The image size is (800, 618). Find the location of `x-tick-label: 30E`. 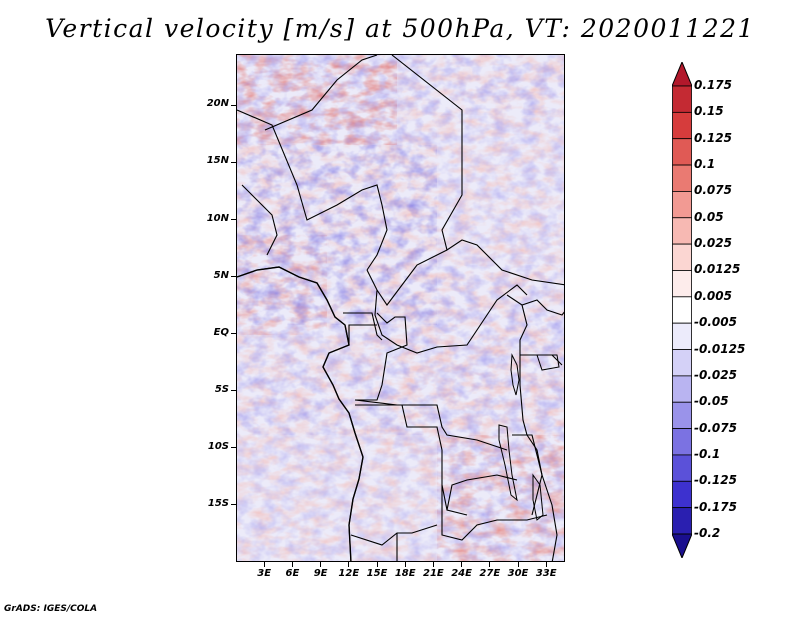

x-tick-label: 30E is located at coordinates (518, 573).